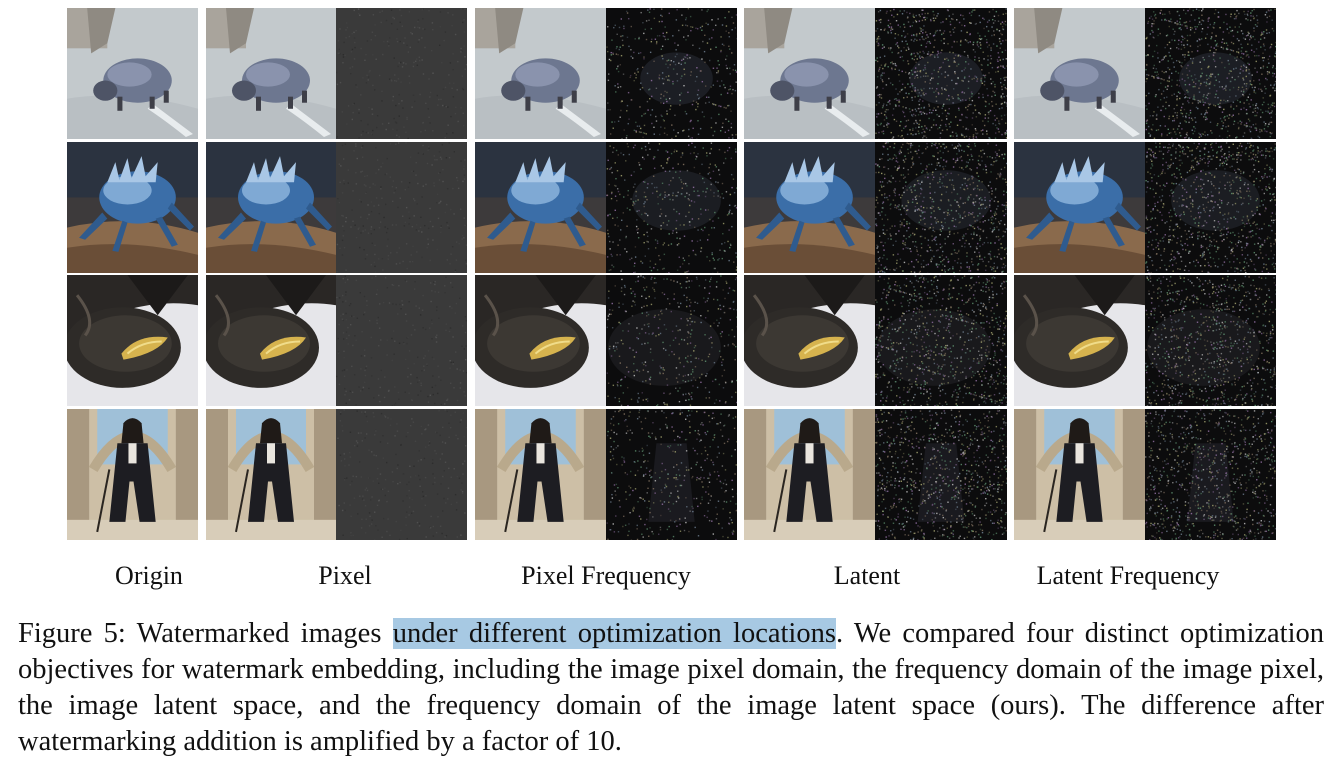  What do you see at coordinates (72, 633) in the screenshot?
I see `caption-label: Figure 5:` at bounding box center [72, 633].